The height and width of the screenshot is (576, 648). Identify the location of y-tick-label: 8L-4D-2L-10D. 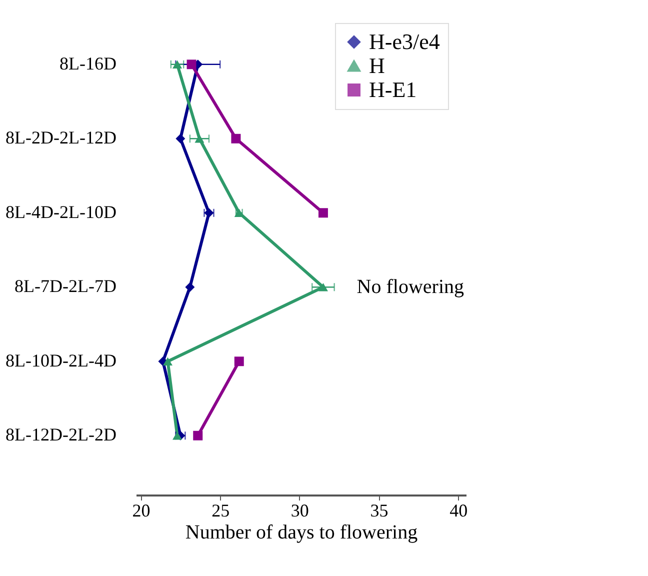
(61, 212).